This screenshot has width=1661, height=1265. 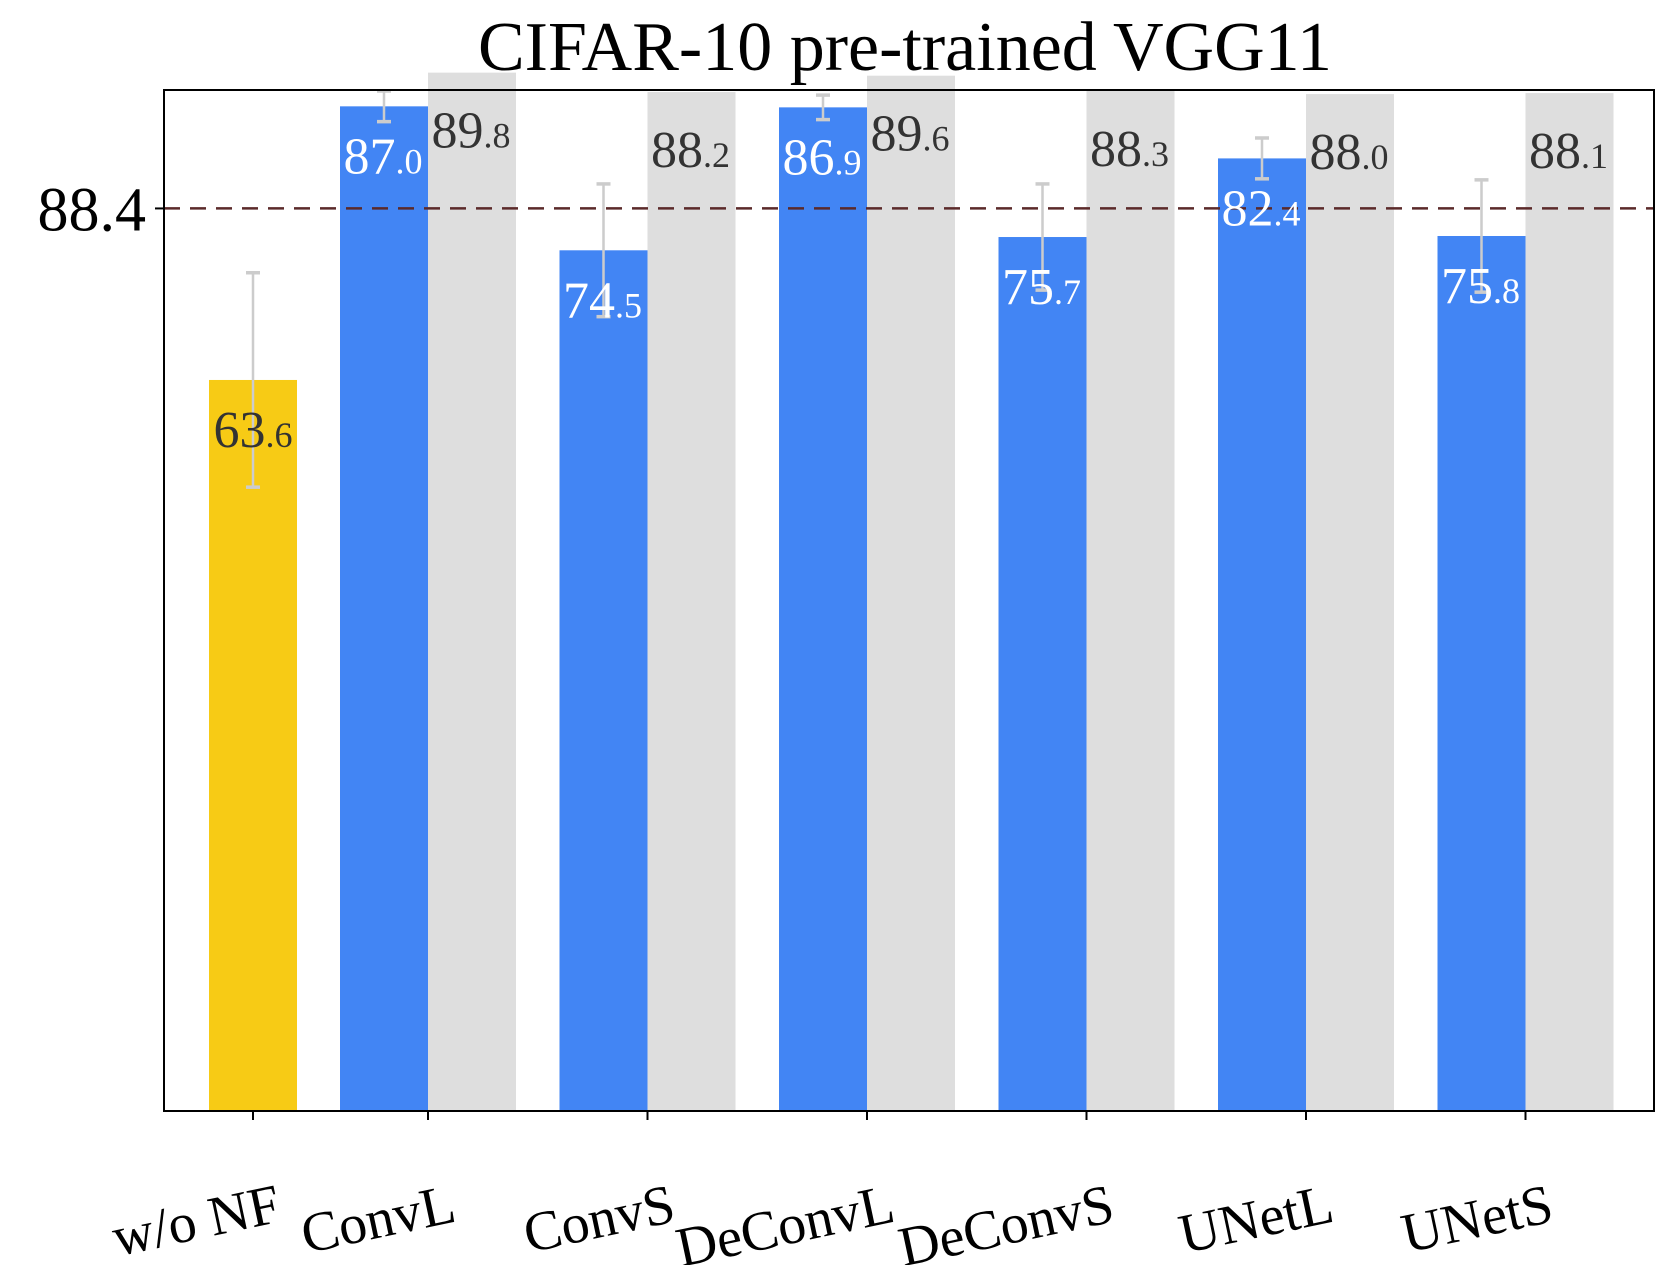 I want to click on xtick-label-unets: UNetS, so click(x=1477, y=1219).